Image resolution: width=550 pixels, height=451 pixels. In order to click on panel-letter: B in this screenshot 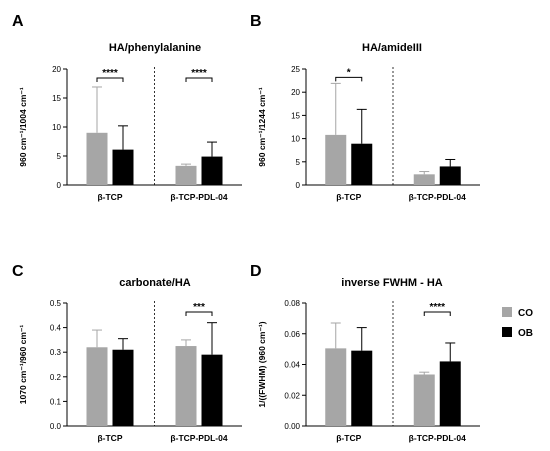, I will do `click(256, 21)`.